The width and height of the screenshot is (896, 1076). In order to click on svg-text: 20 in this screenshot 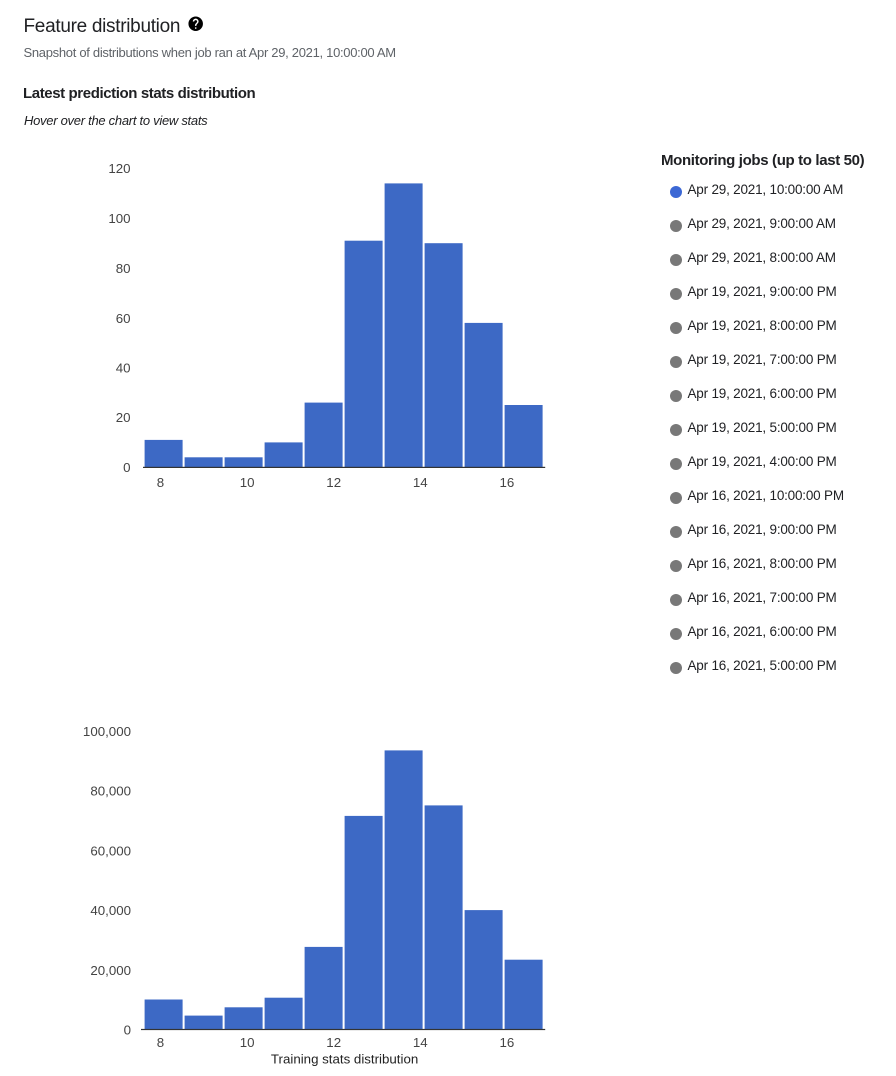, I will do `click(123, 417)`.